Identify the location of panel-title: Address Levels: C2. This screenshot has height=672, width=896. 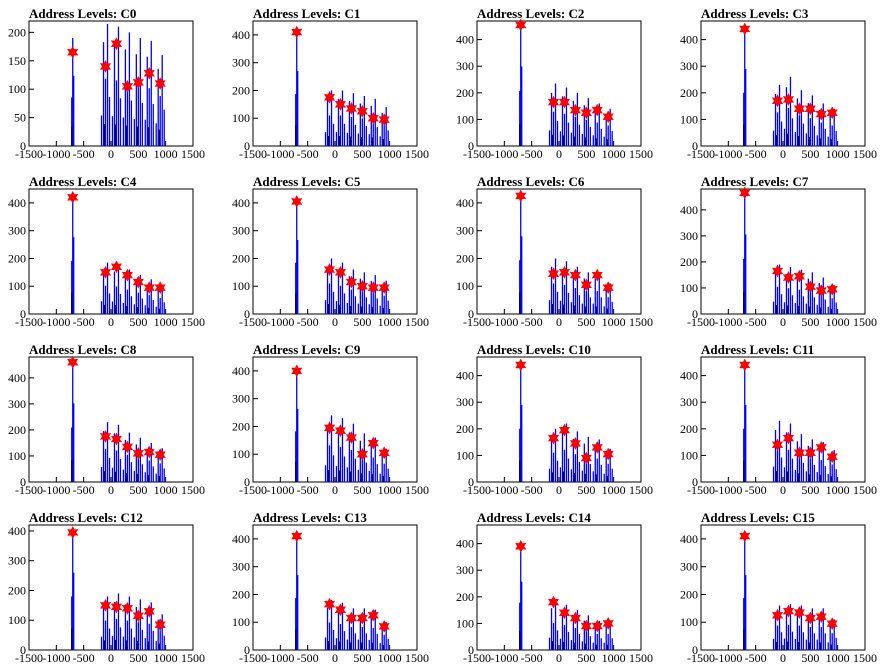
(530, 13).